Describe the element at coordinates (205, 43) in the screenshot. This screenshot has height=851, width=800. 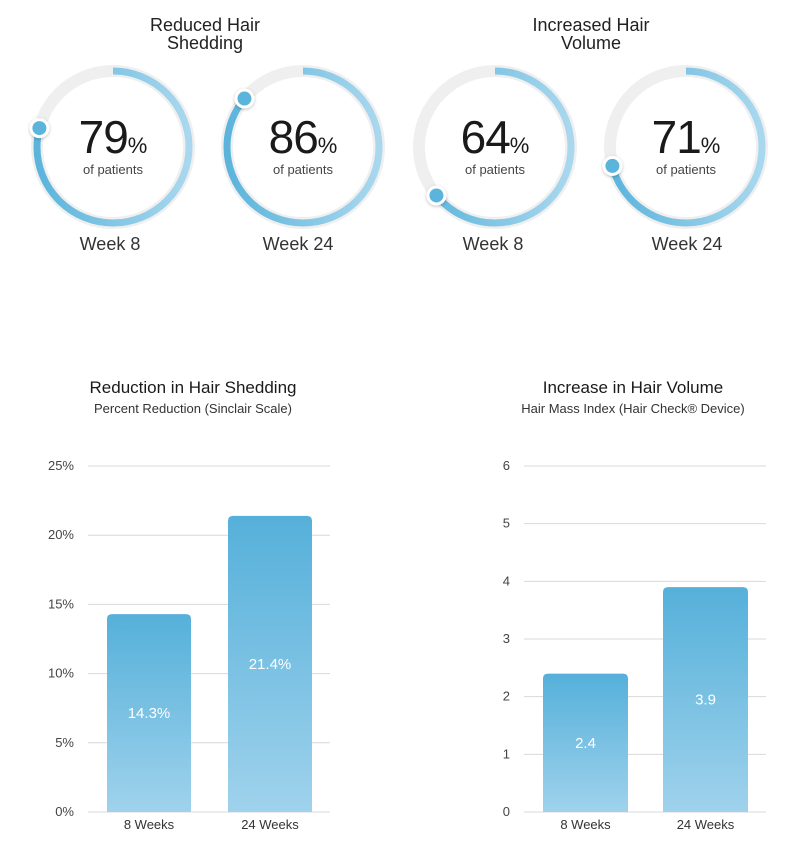
I see `group-title-line: Shedding` at that location.